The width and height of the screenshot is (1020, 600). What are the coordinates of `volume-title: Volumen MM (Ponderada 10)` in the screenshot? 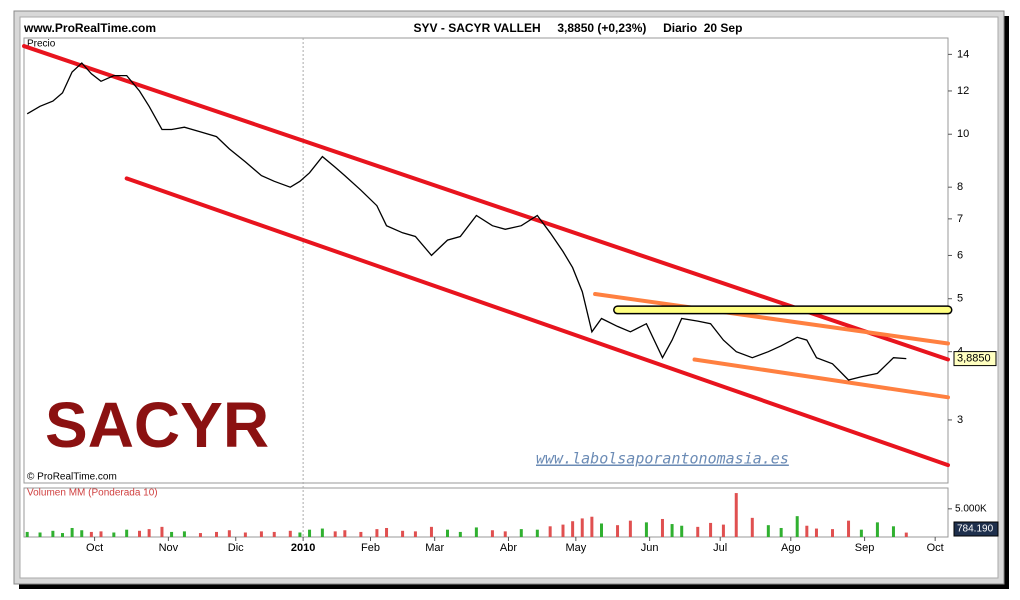 It's located at (92, 493).